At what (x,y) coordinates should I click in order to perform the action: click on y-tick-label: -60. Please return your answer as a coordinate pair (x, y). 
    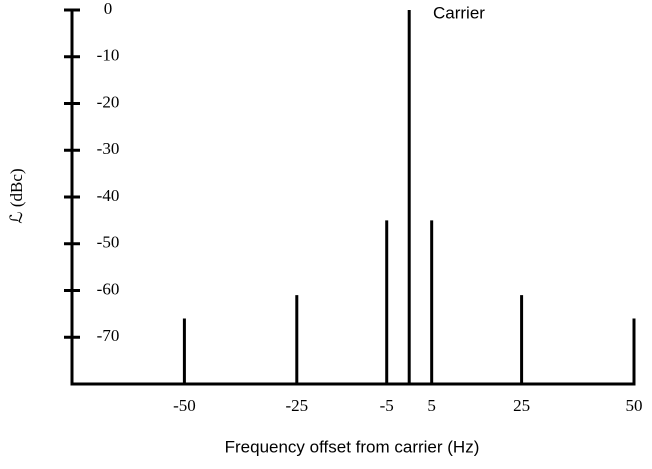
    Looking at the image, I should click on (108, 288).